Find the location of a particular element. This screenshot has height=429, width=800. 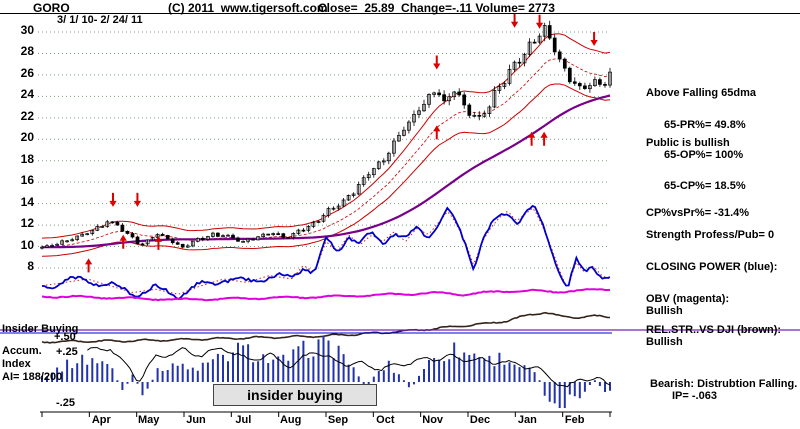

rel-str-status: Bullish is located at coordinates (664, 342).